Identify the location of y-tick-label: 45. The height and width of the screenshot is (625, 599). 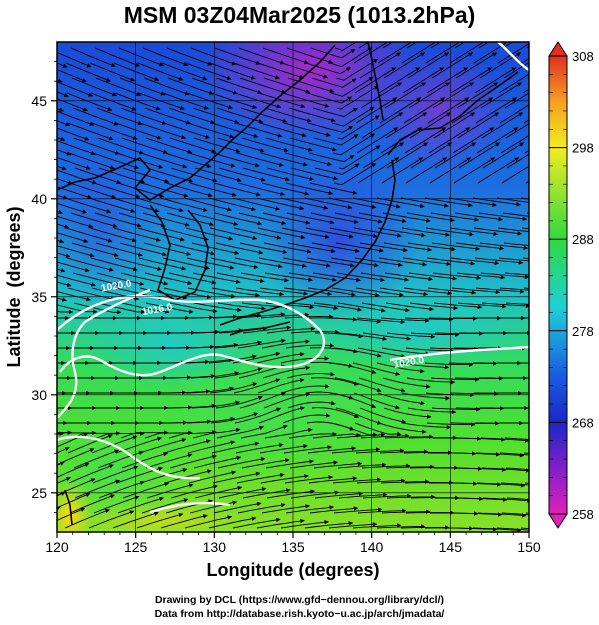
(39, 101).